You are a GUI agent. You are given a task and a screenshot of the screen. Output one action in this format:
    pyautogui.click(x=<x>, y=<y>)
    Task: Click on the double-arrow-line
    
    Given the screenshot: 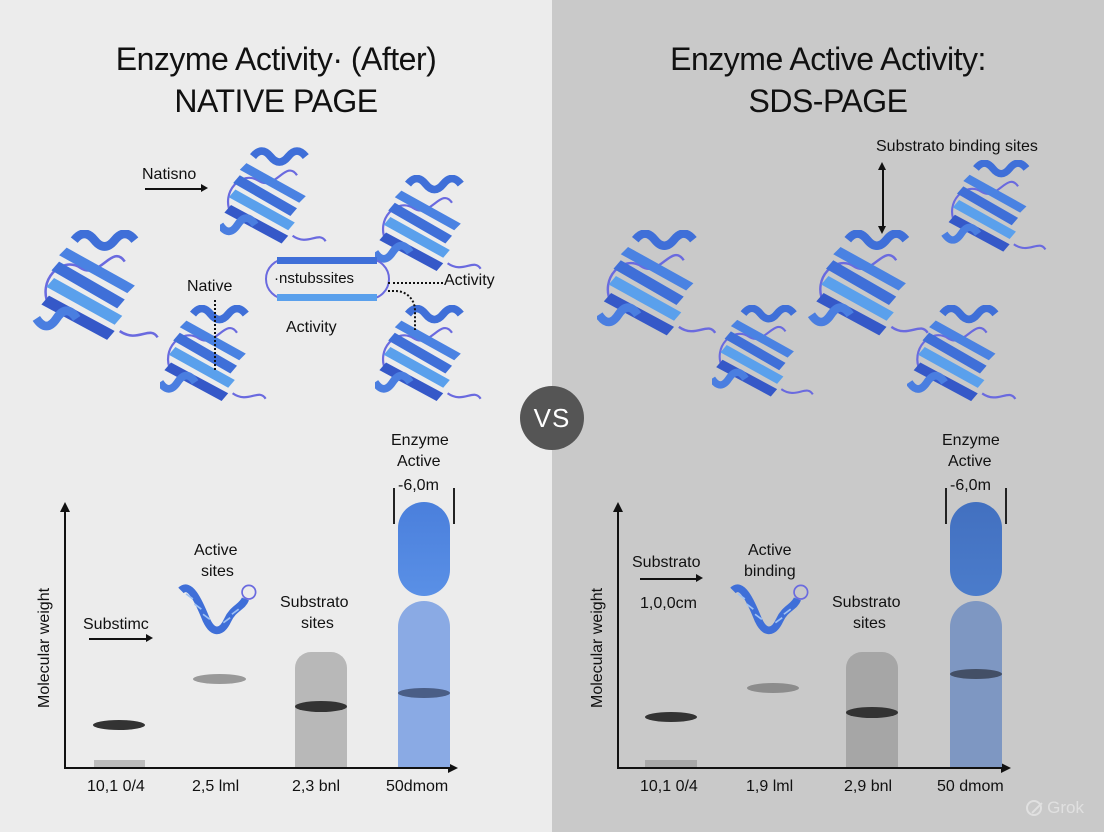 What is the action you would take?
    pyautogui.click(x=883, y=198)
    